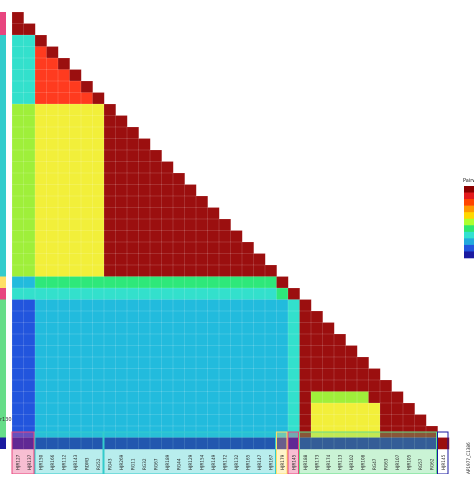 The image size is (474, 478). I want to click on left-group-marker, so click(3, 368).